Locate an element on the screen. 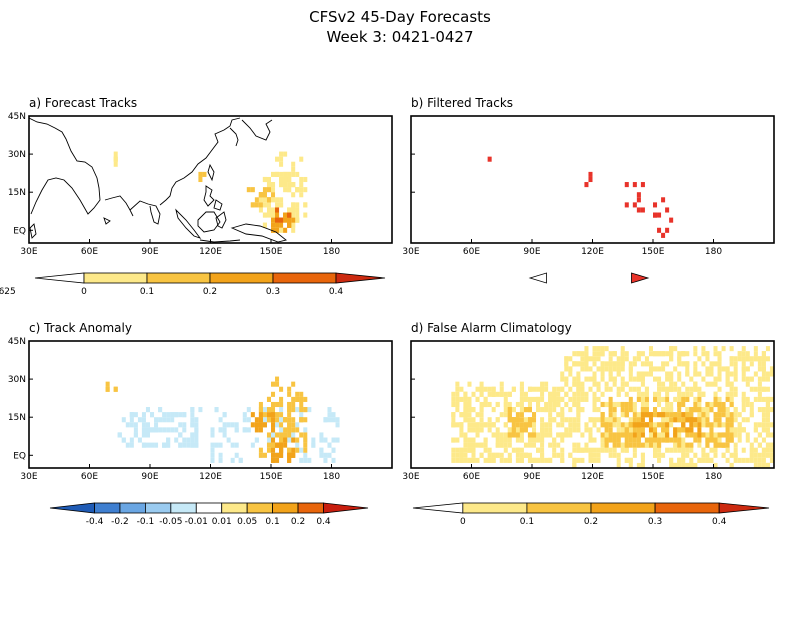 The width and height of the screenshot is (800, 618). colorbar-track-anomaly: -0.4 -0.2 -0.1 -0.05 -0.01 0.01 0.05 0.1 0.2 0.4 is located at coordinates (209, 514).